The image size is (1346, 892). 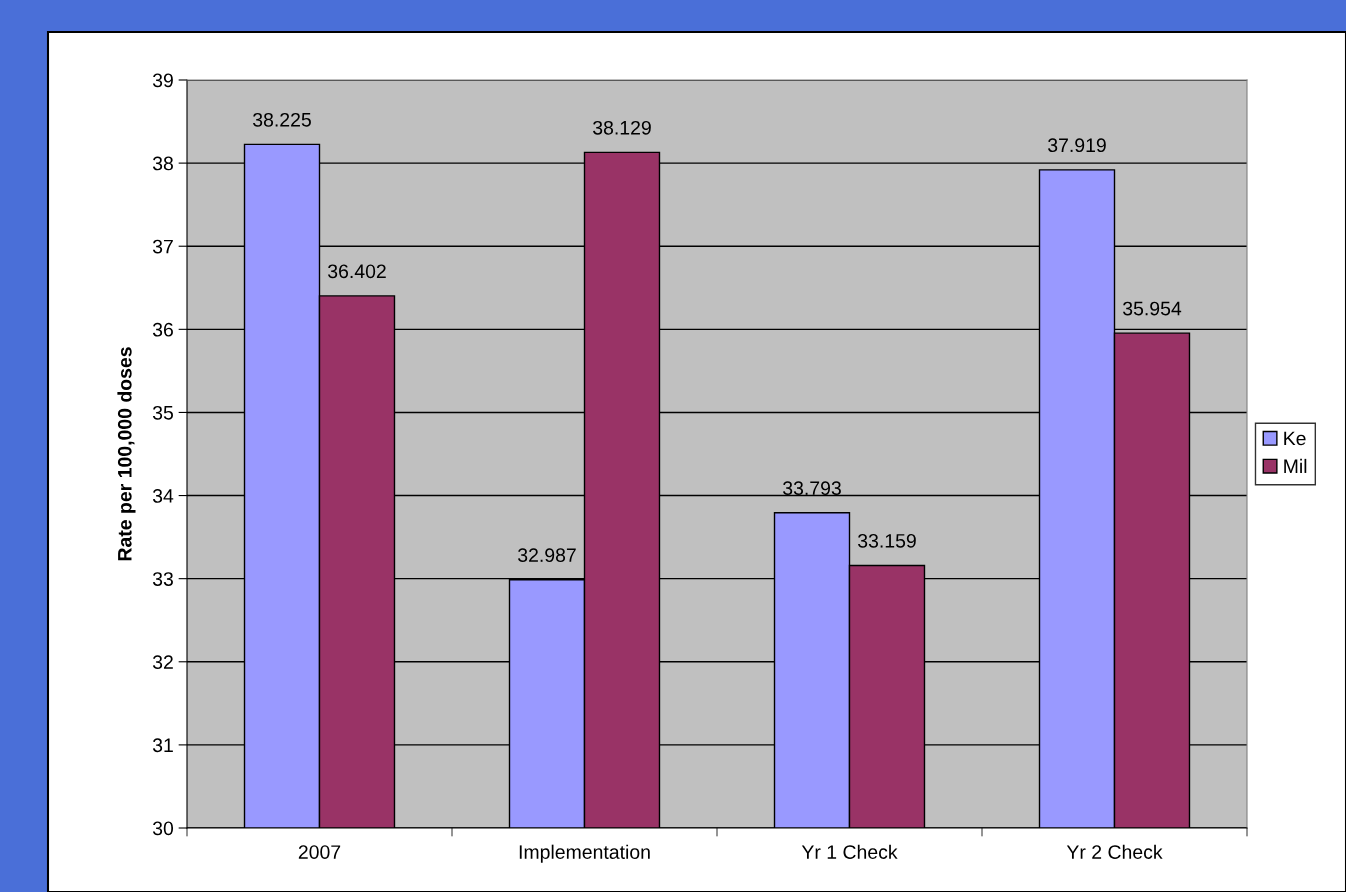 What do you see at coordinates (1077, 145) in the screenshot?
I see `data-label: 37.919` at bounding box center [1077, 145].